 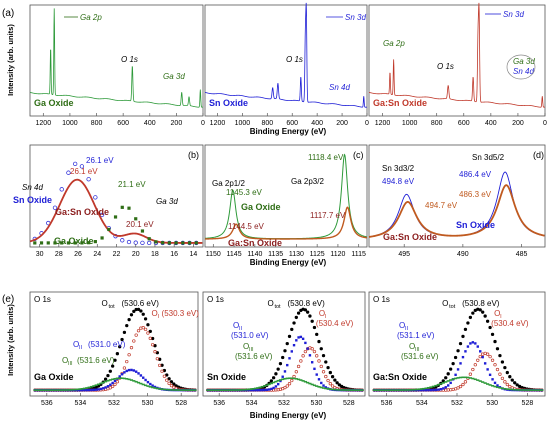 I want to click on legend-sn-oxide: Sn Oxide, so click(x=475, y=225).